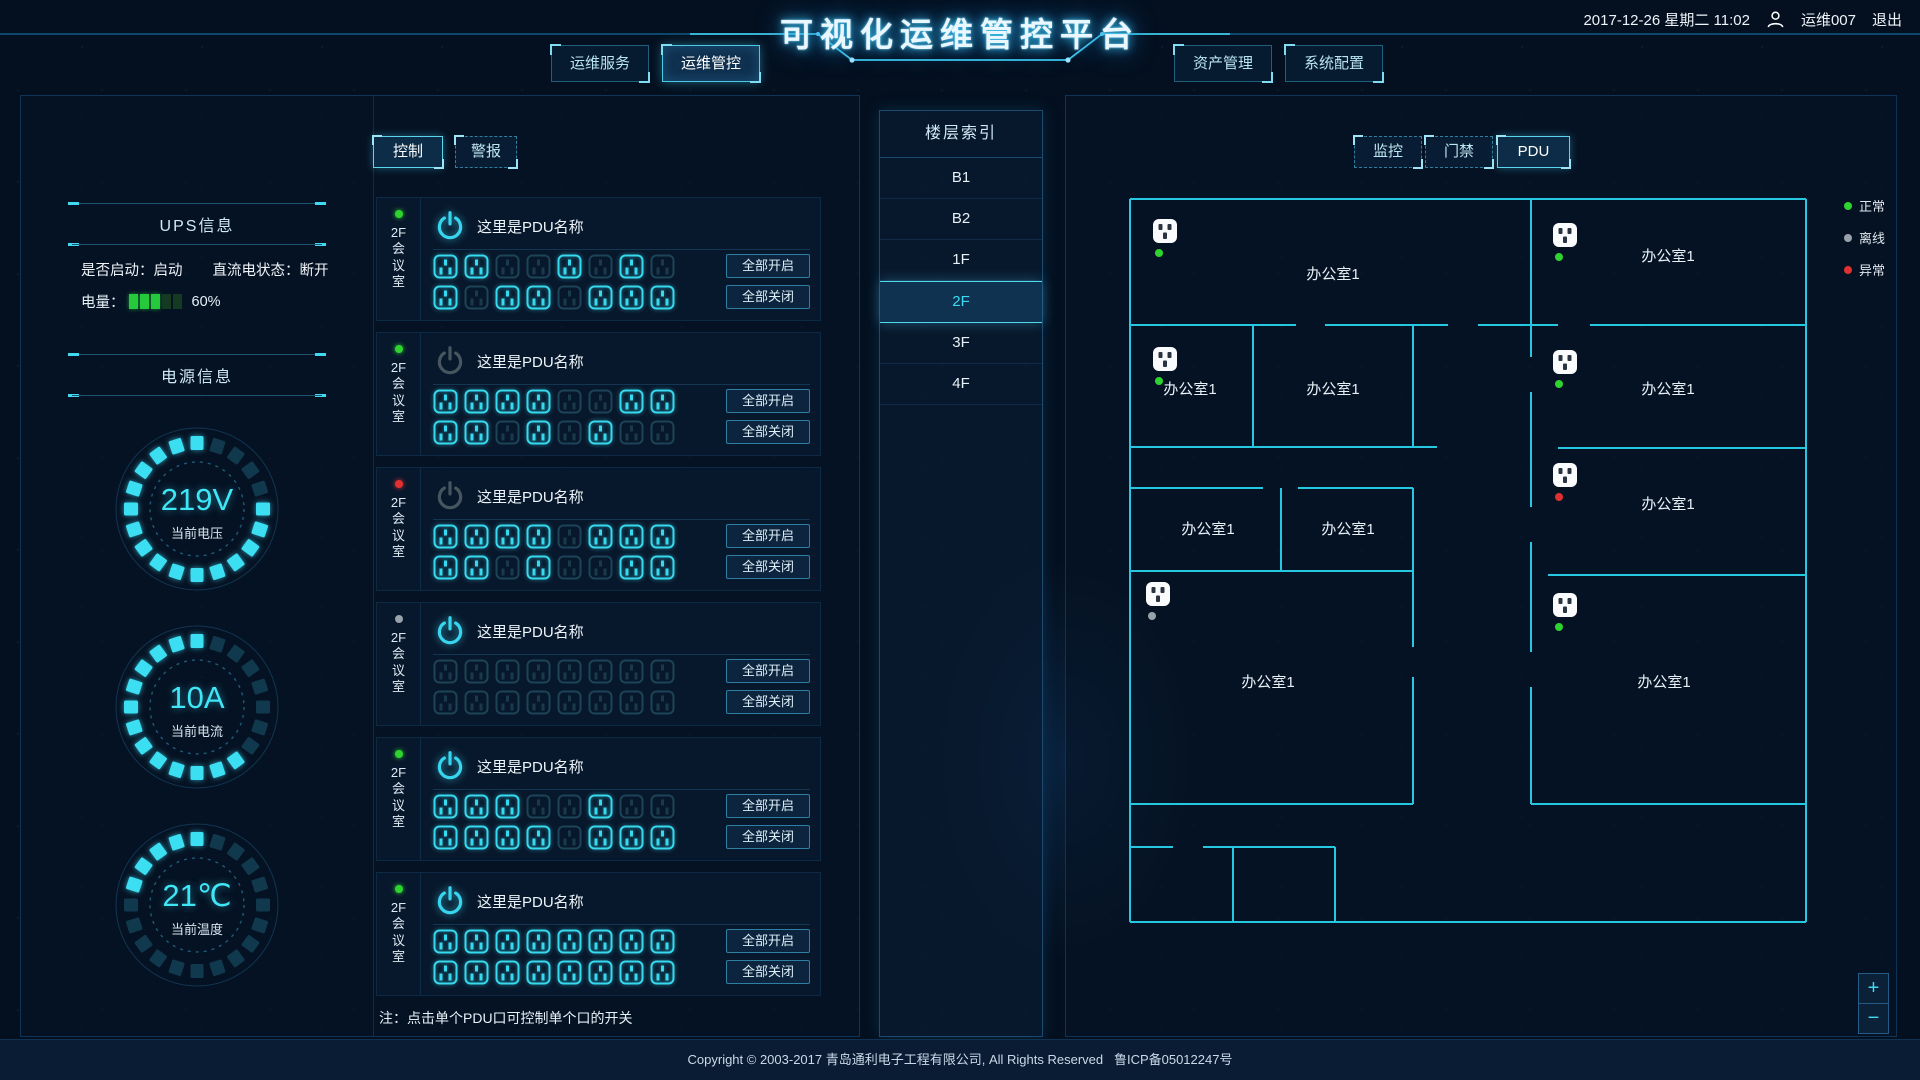 Image resolution: width=1920 pixels, height=1080 pixels. Describe the element at coordinates (1459, 152) in the screenshot. I see `mini-tab: 门禁` at that location.